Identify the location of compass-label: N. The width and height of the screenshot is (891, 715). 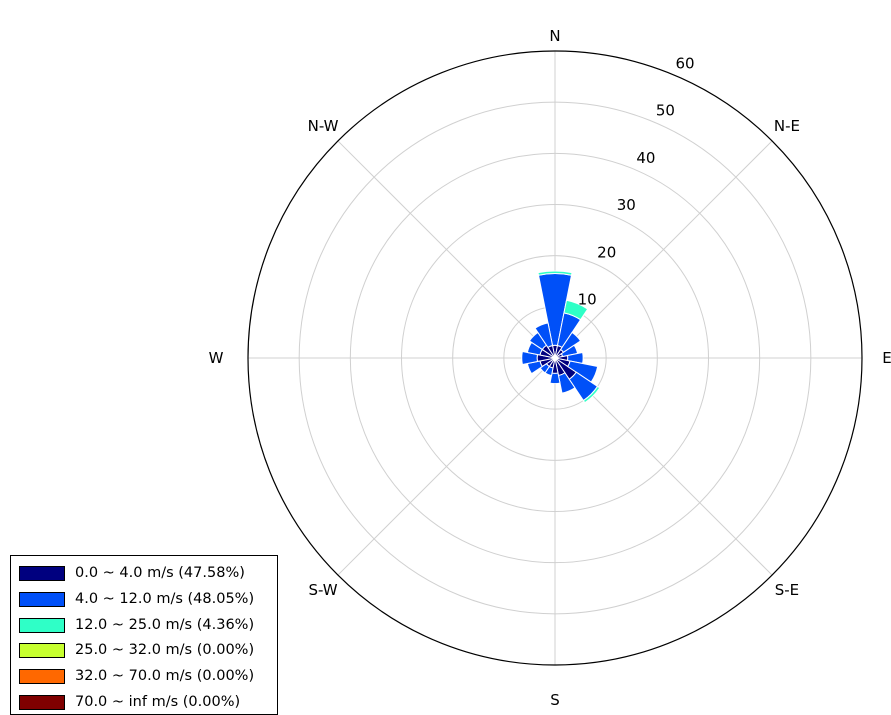
(554, 36).